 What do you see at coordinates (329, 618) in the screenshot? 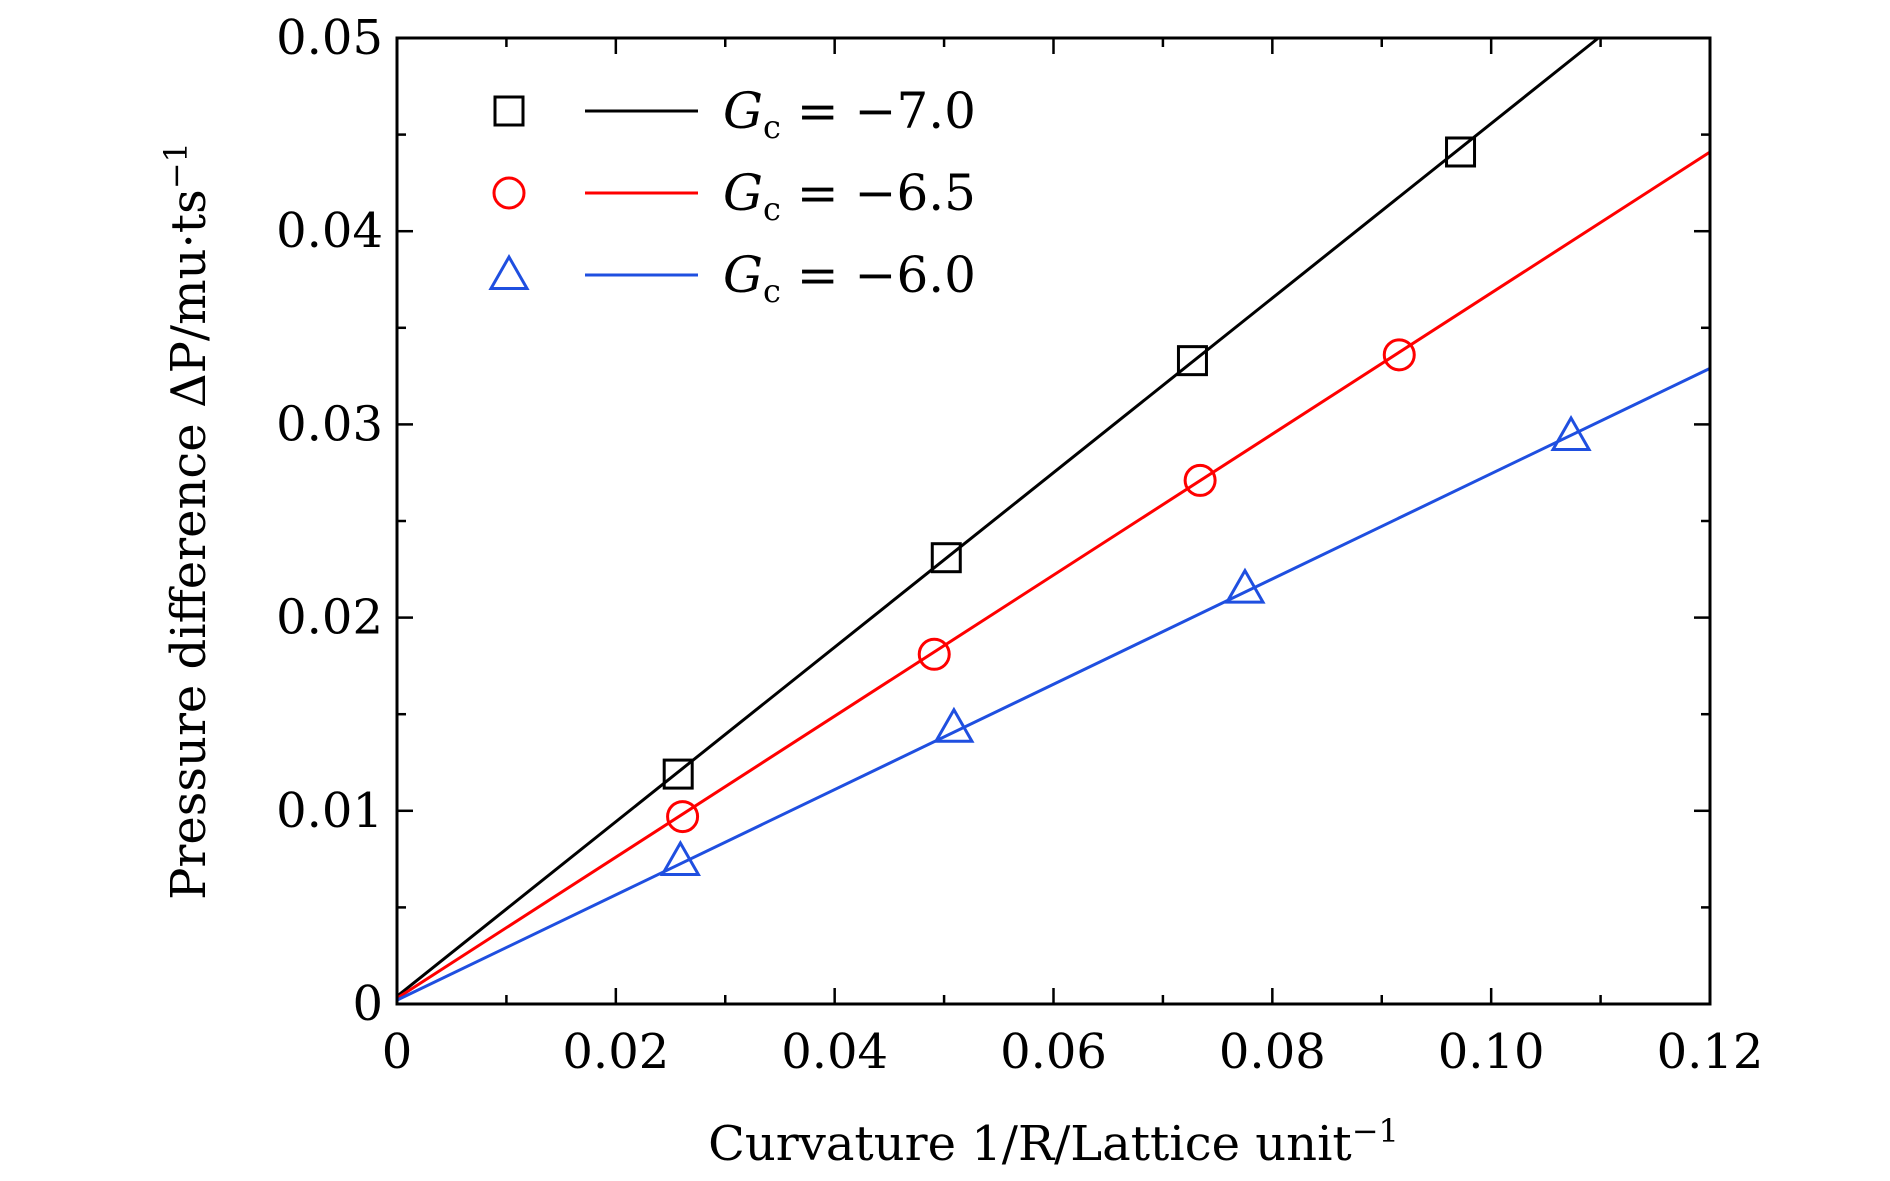
I see `y-tick-label: 0.02` at bounding box center [329, 618].